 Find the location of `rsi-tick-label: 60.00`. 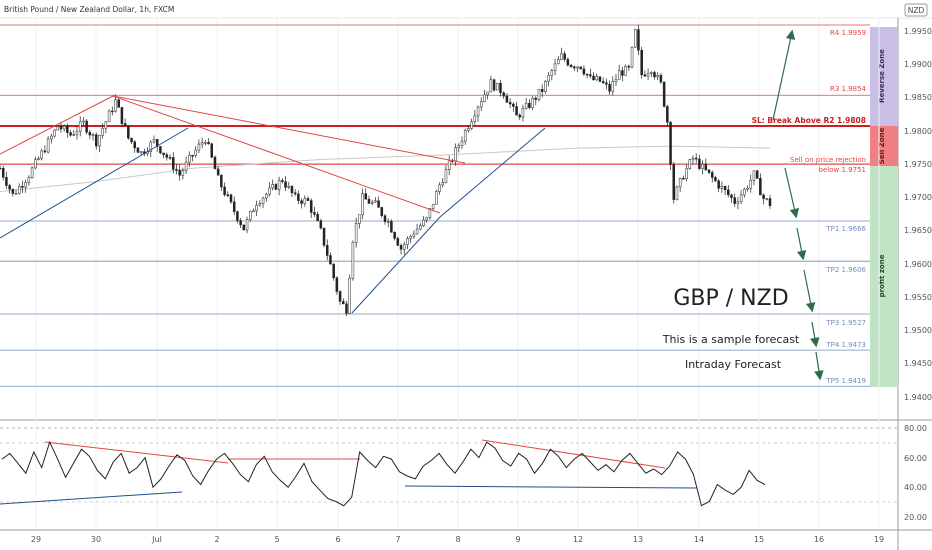

rsi-tick-label: 60.00 is located at coordinates (915, 458).